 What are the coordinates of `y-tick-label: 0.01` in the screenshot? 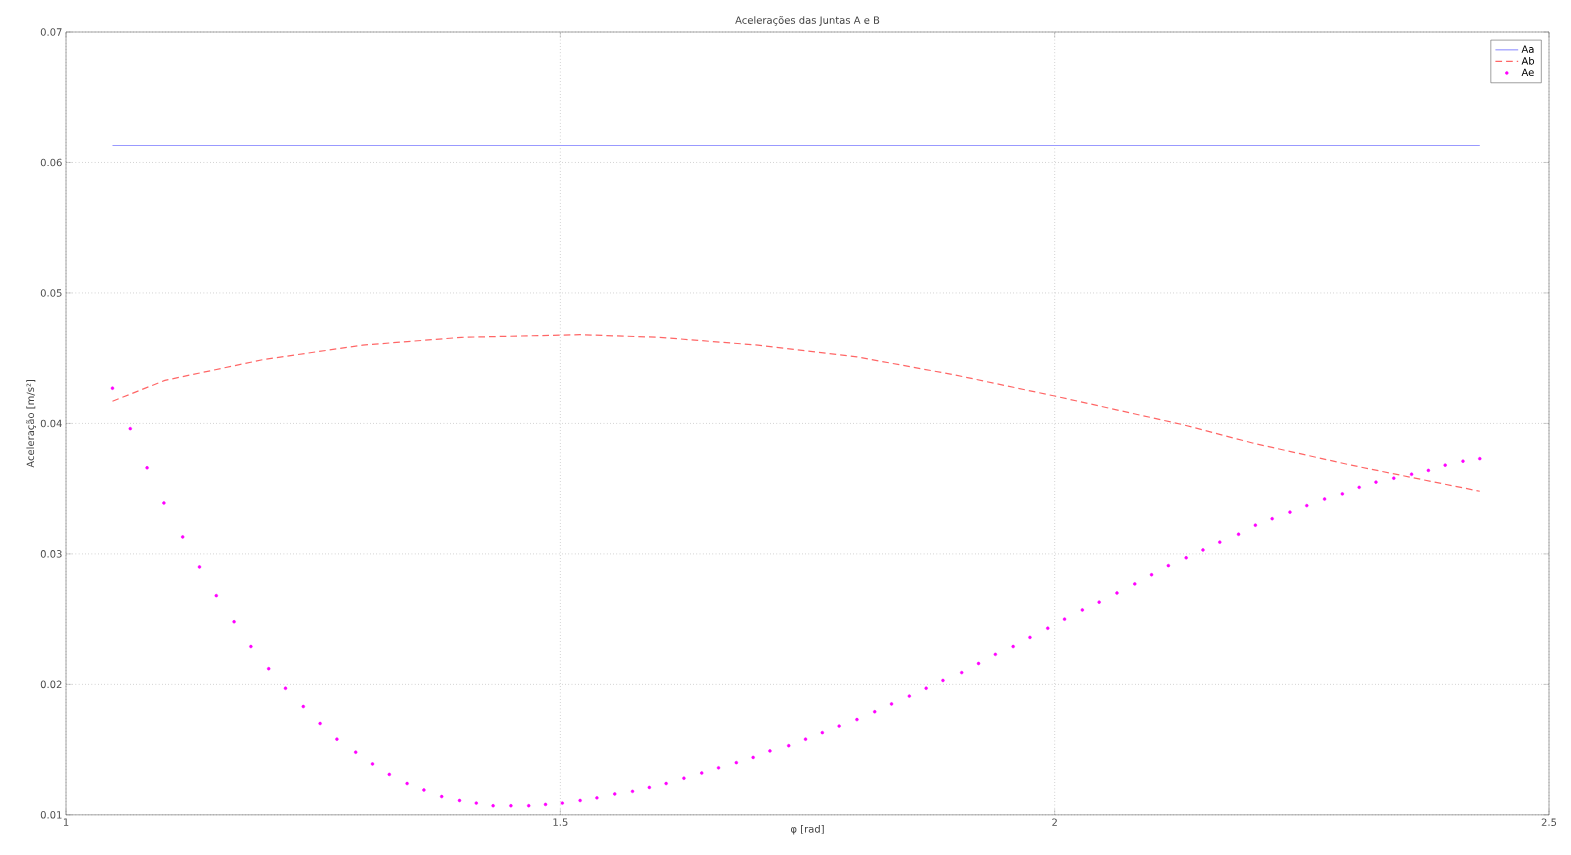 It's located at (51, 815).